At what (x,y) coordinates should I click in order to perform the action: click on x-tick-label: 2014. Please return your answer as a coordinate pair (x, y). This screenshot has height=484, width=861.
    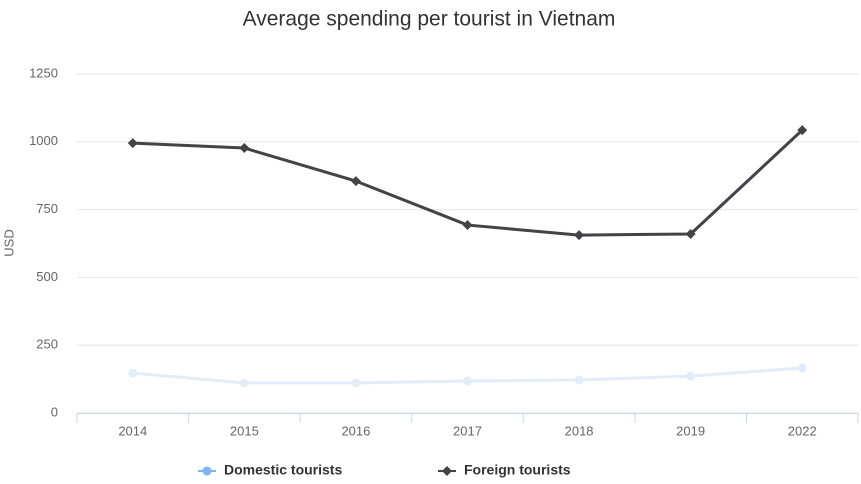
    Looking at the image, I should click on (132, 430).